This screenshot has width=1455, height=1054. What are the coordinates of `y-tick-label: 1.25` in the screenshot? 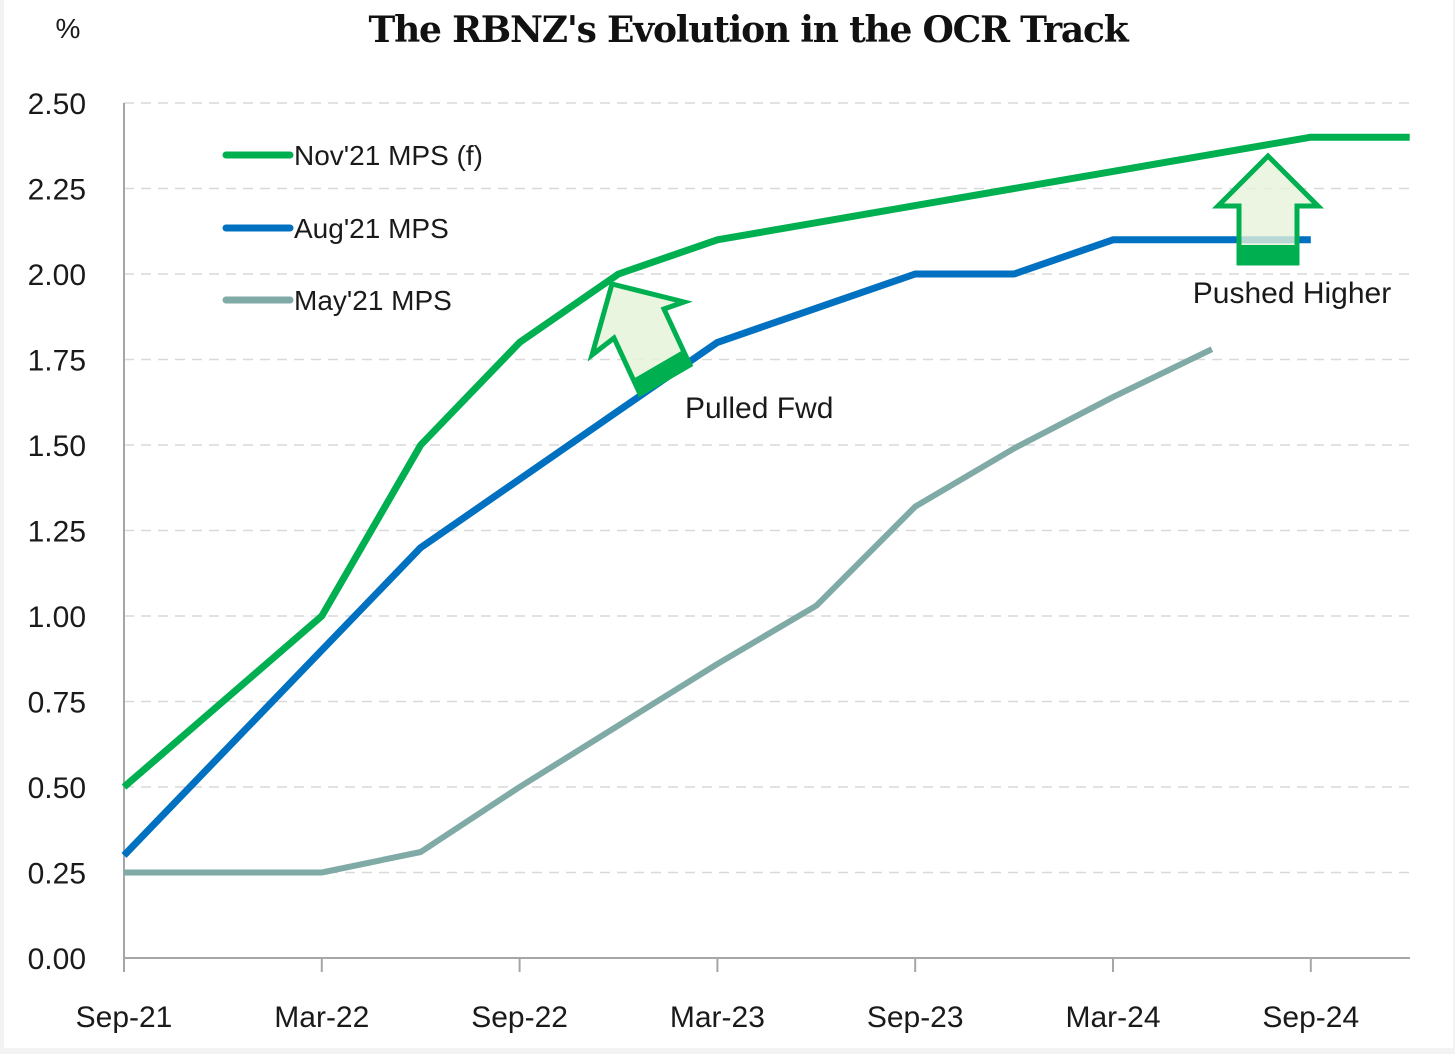 It's located at (57, 532).